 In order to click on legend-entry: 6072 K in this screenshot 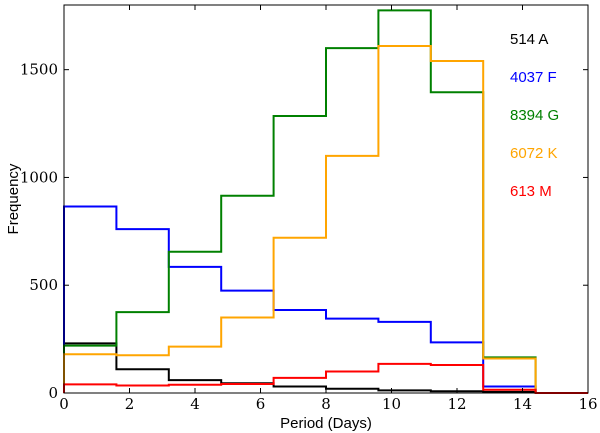, I will do `click(534, 153)`.